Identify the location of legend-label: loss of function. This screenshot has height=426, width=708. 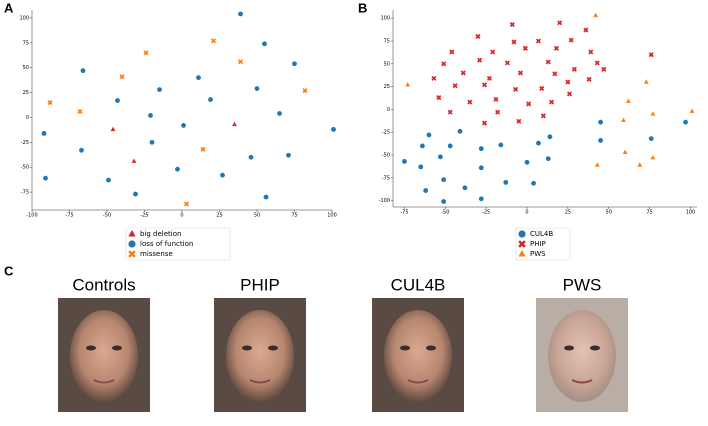
(166, 244).